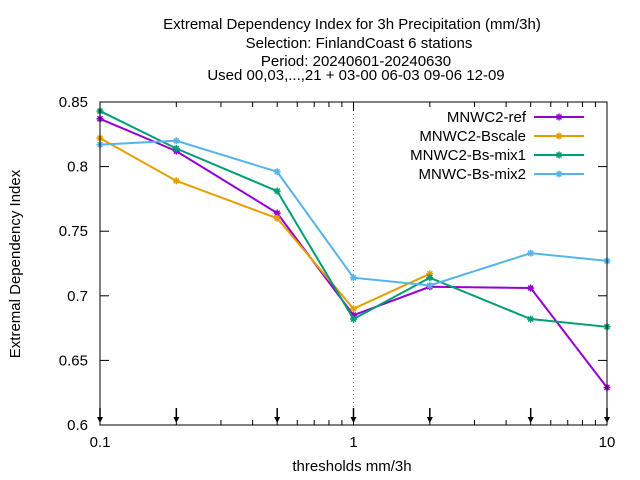 The height and width of the screenshot is (480, 640). I want to click on y-tick-label: 0.65, so click(73, 360).